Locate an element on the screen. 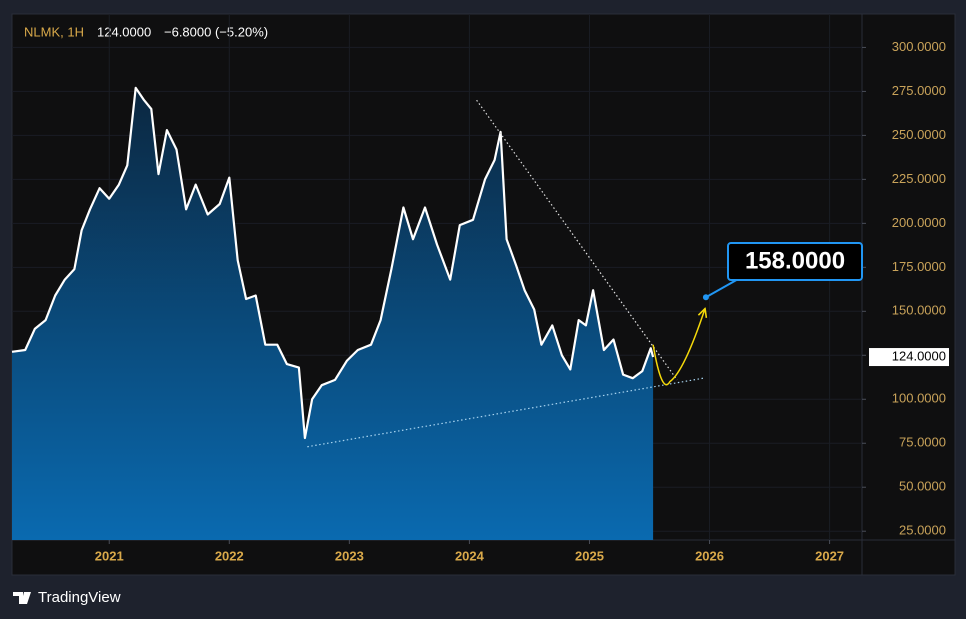 The image size is (966, 619). symbol: NLMK, 1H is located at coordinates (54, 31).